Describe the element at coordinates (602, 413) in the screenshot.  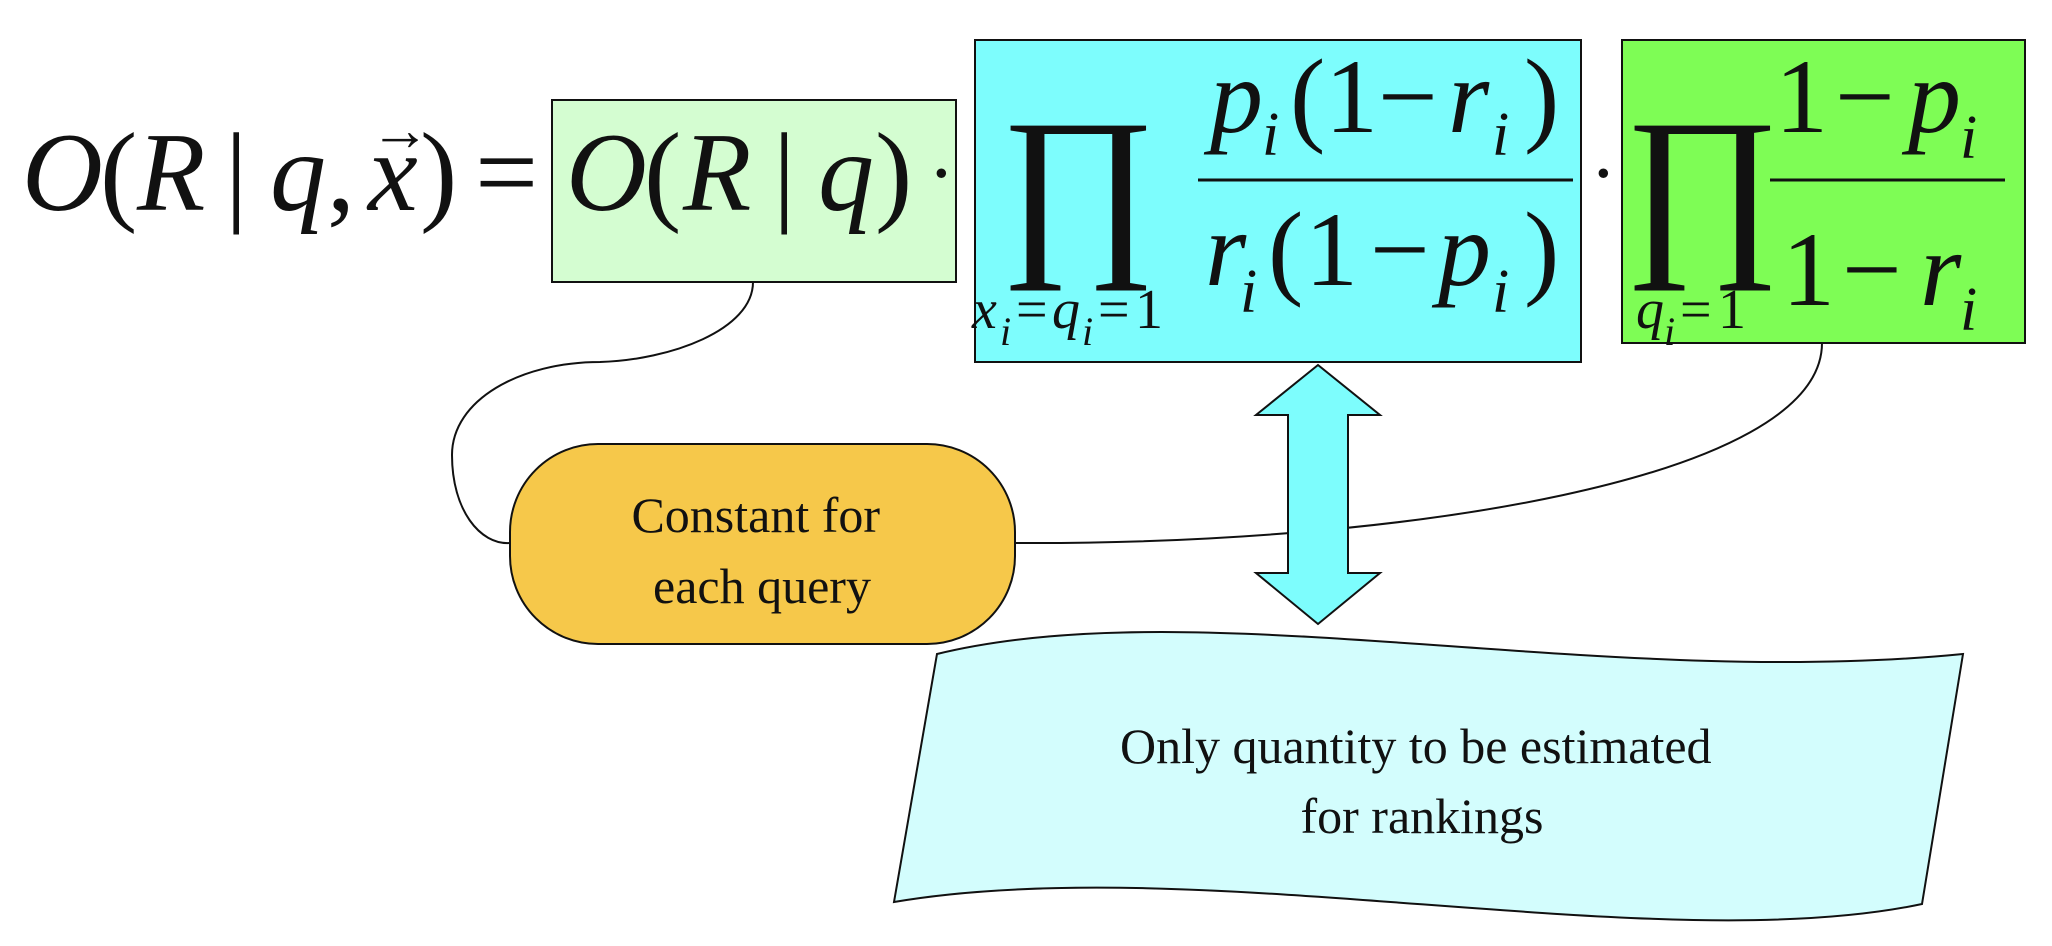
I see `connector-left` at that location.